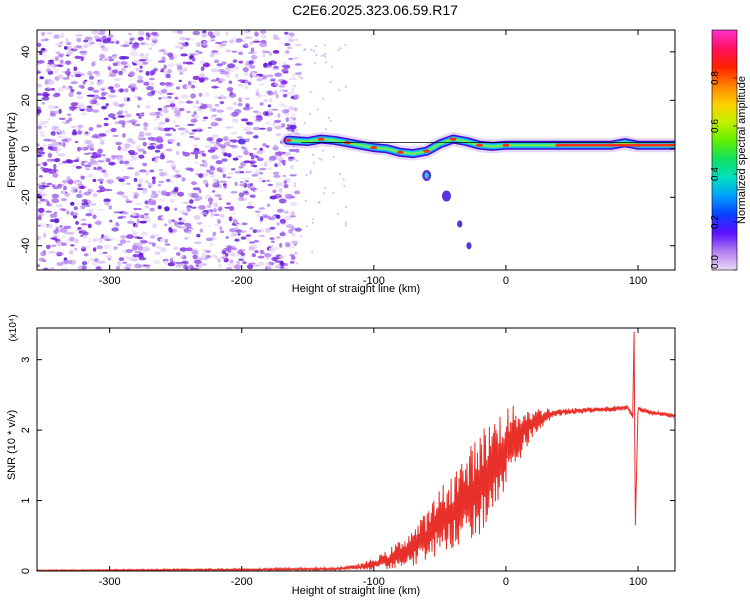  Describe the element at coordinates (506, 582) in the screenshot. I see `x-tick-label: 0` at that location.